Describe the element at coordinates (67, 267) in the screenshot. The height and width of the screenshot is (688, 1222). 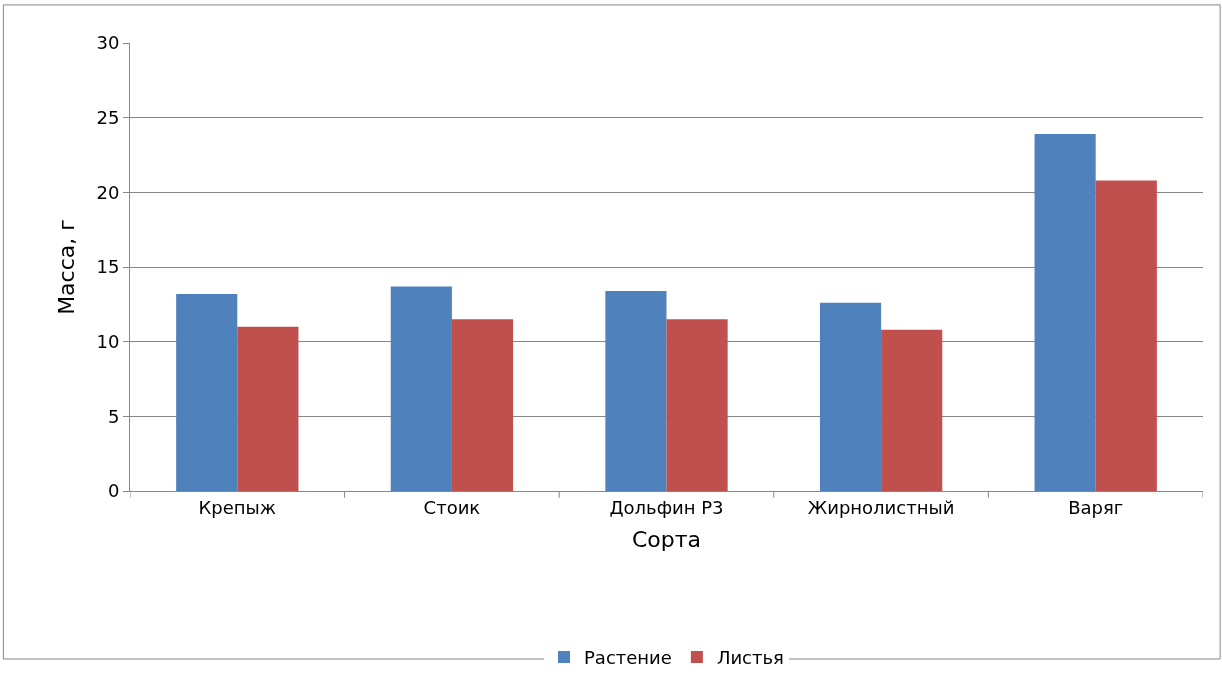
I see `y-axis-title: Масса, г` at that location.